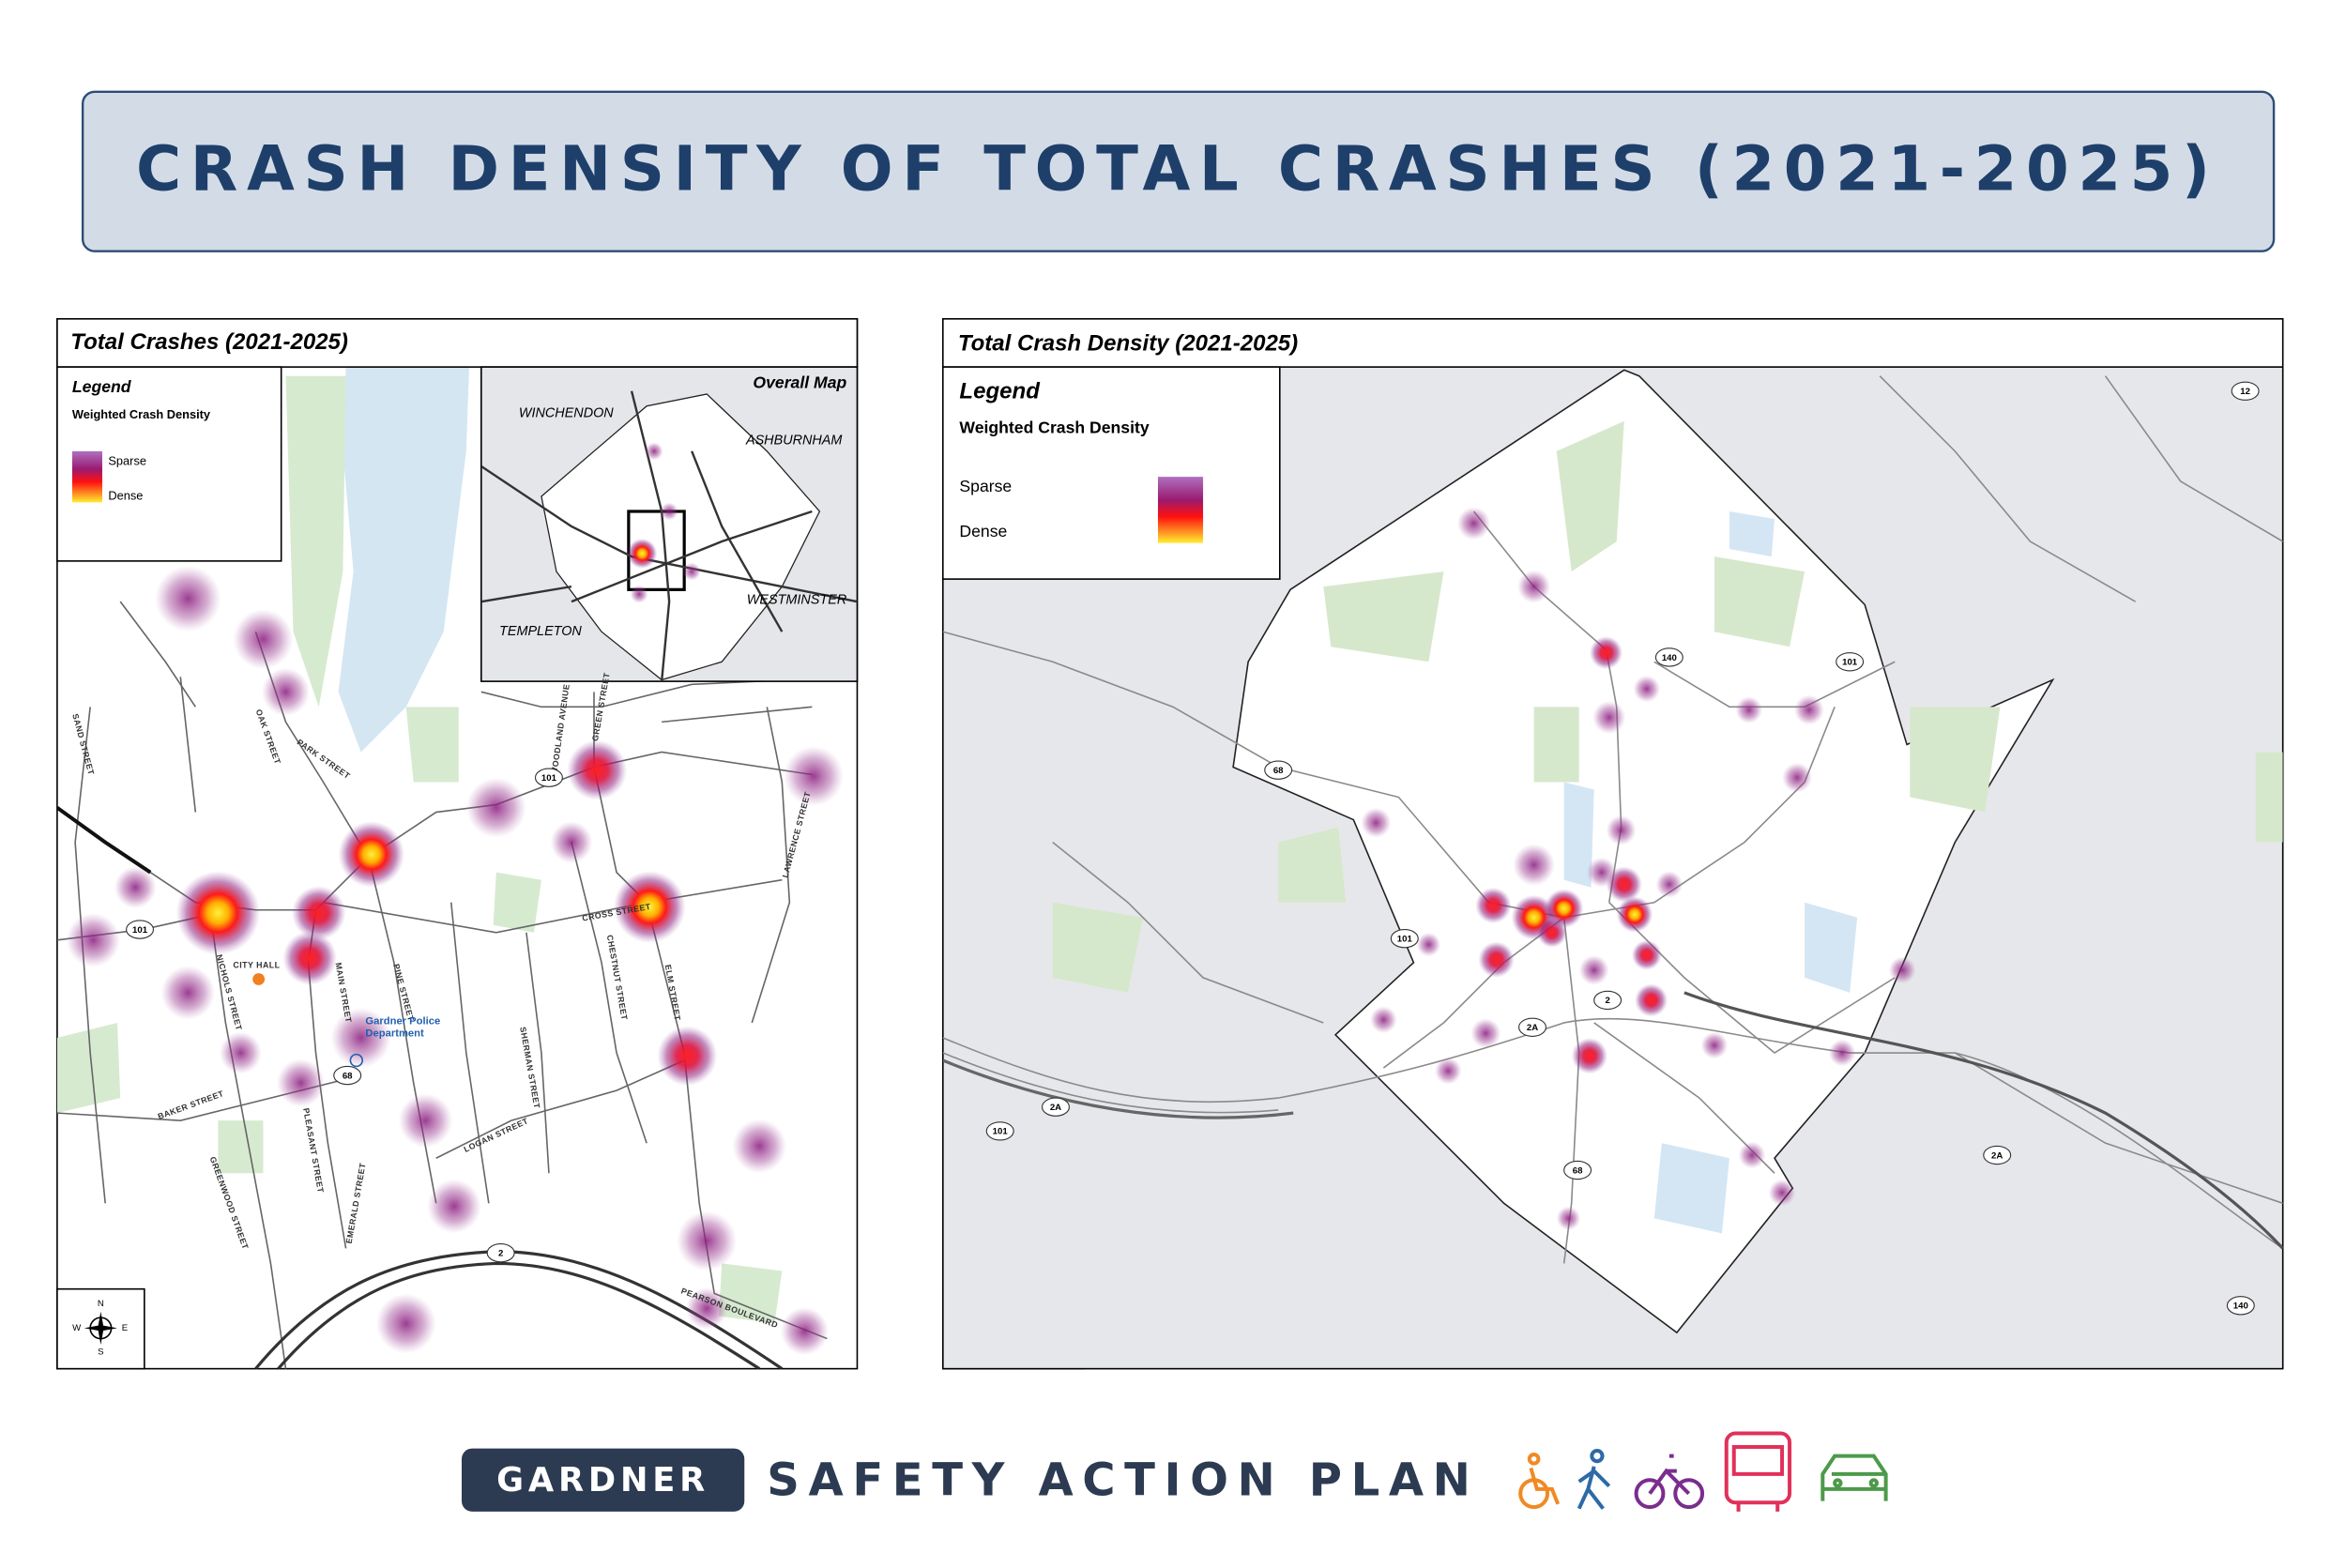 The height and width of the screenshot is (1568, 2346). I want to click on legend-dense: Dense, so click(126, 495).